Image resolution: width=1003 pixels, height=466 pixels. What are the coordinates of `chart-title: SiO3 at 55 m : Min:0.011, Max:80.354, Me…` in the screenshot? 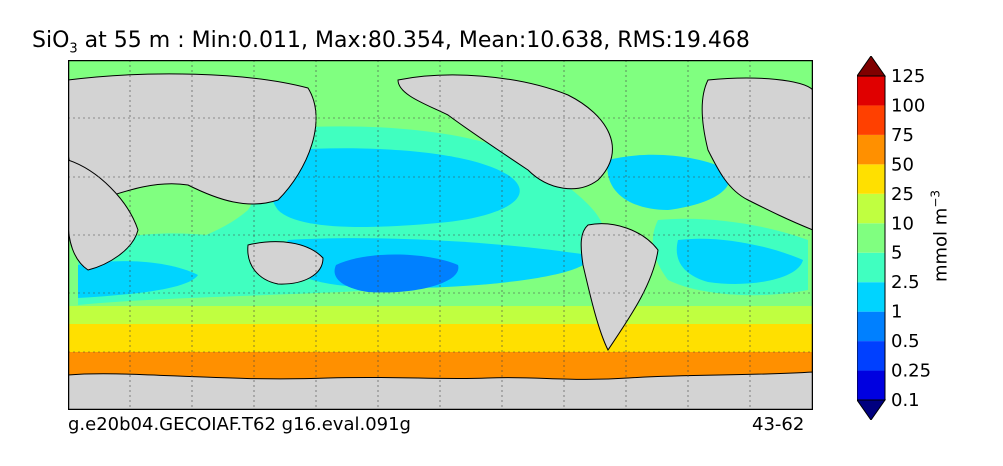 It's located at (391, 42).